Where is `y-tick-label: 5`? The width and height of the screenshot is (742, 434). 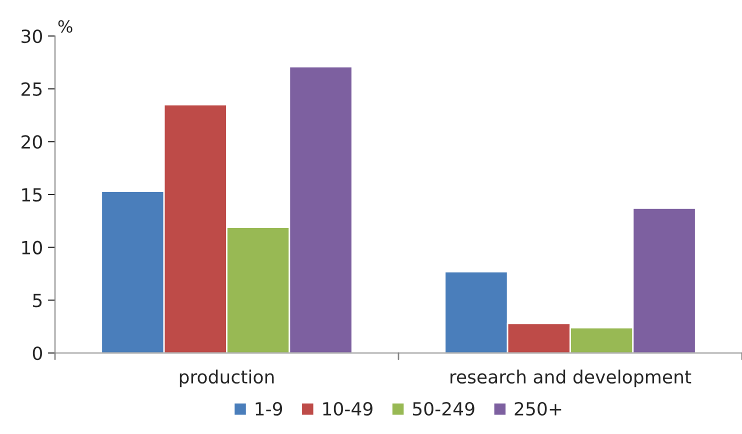
y-tick-label: 5 is located at coordinates (37, 301).